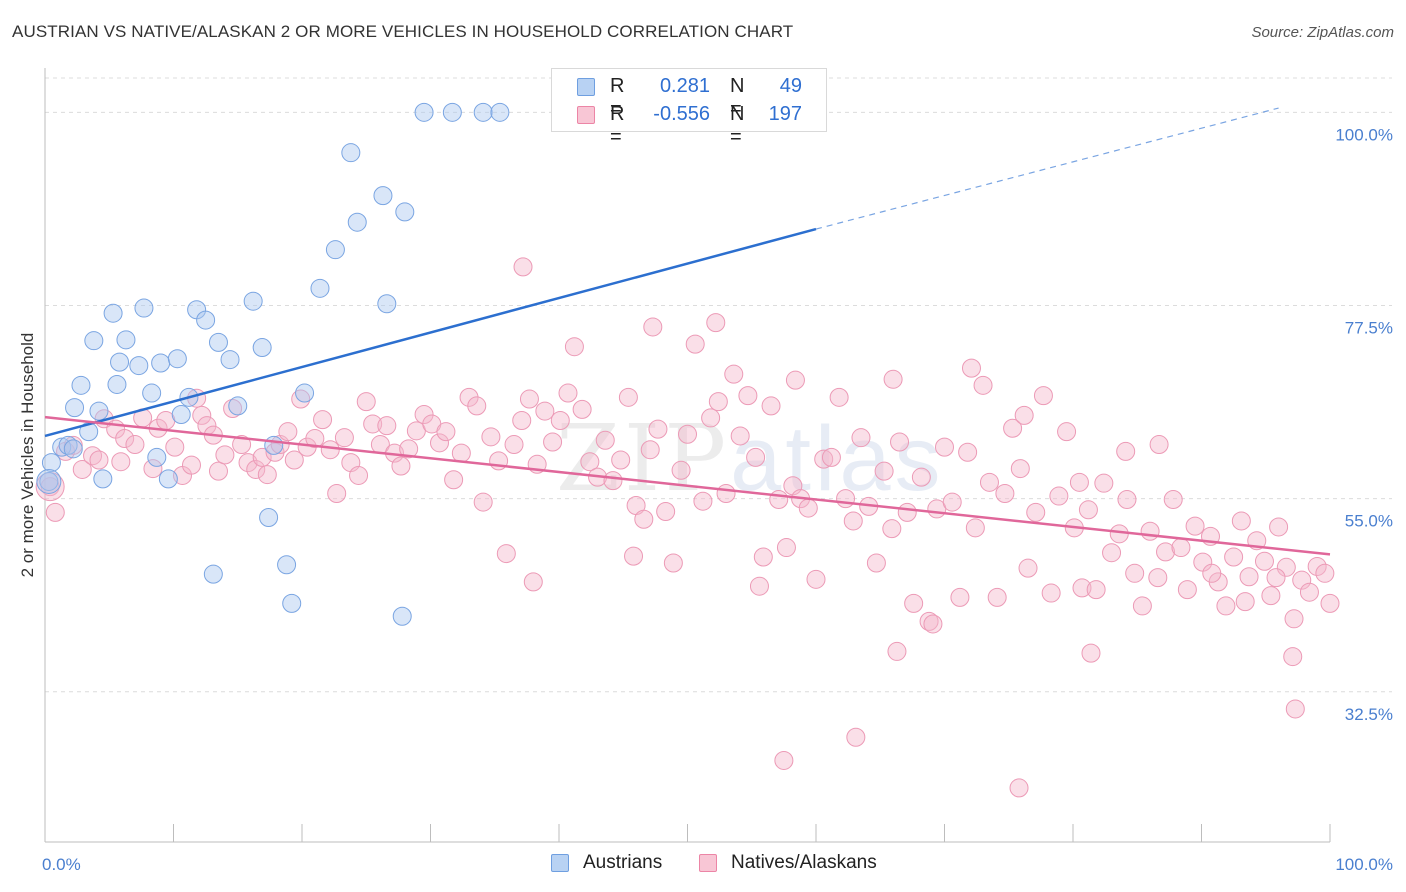 This screenshot has height=892, width=1406. I want to click on correlation-legend: R = 0.281 N = 49 R = -0.556 N = 197, so click(689, 108).